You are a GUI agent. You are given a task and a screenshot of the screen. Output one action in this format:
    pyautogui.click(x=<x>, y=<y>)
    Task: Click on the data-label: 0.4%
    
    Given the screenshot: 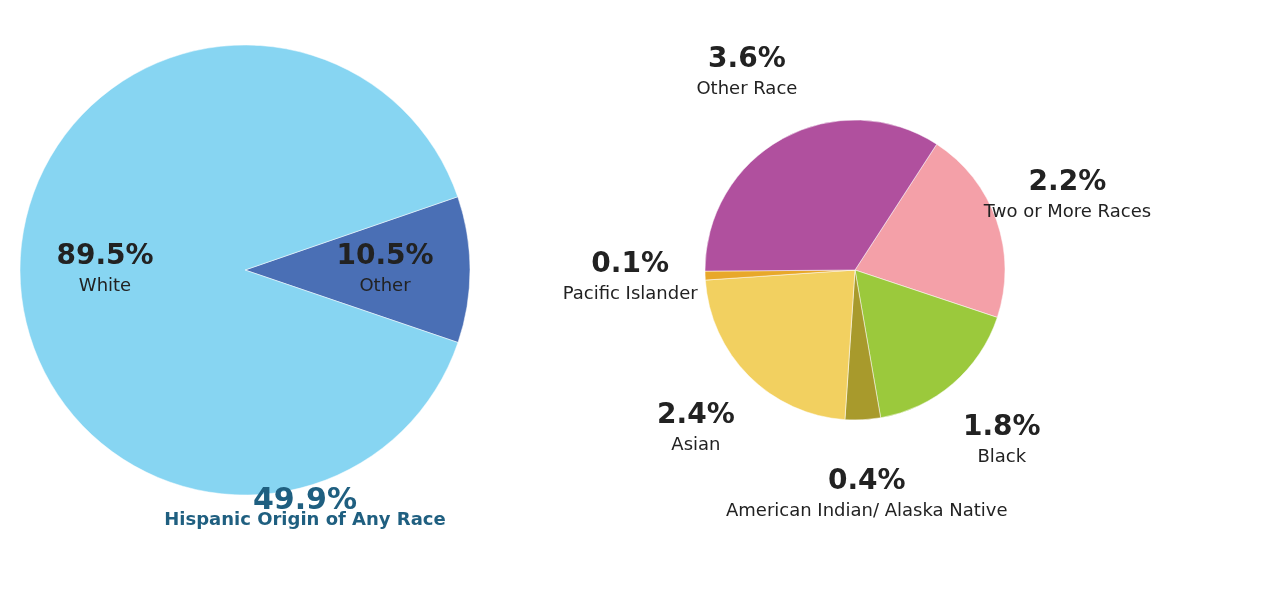 What is the action you would take?
    pyautogui.click(x=866, y=479)
    